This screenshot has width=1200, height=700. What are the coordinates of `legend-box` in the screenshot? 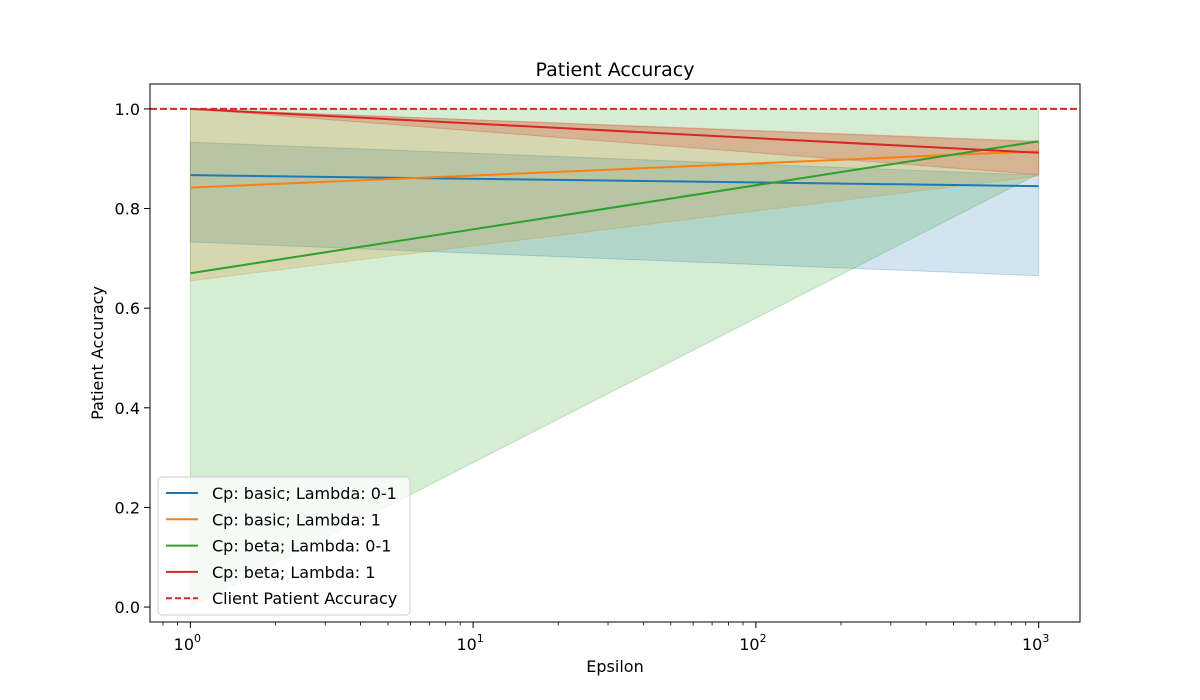 It's located at (284, 546).